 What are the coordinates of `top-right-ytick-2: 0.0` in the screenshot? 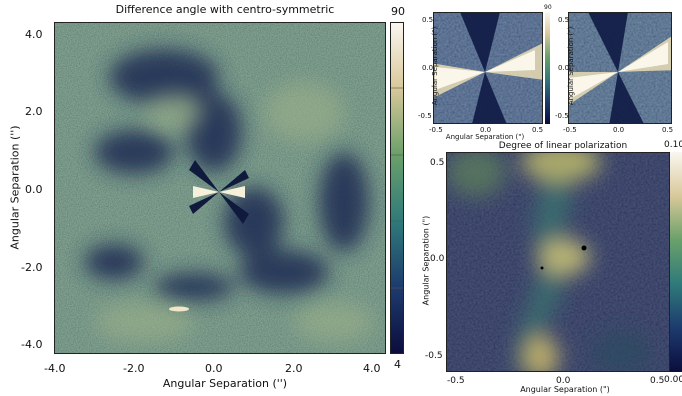 It's located at (564, 68).